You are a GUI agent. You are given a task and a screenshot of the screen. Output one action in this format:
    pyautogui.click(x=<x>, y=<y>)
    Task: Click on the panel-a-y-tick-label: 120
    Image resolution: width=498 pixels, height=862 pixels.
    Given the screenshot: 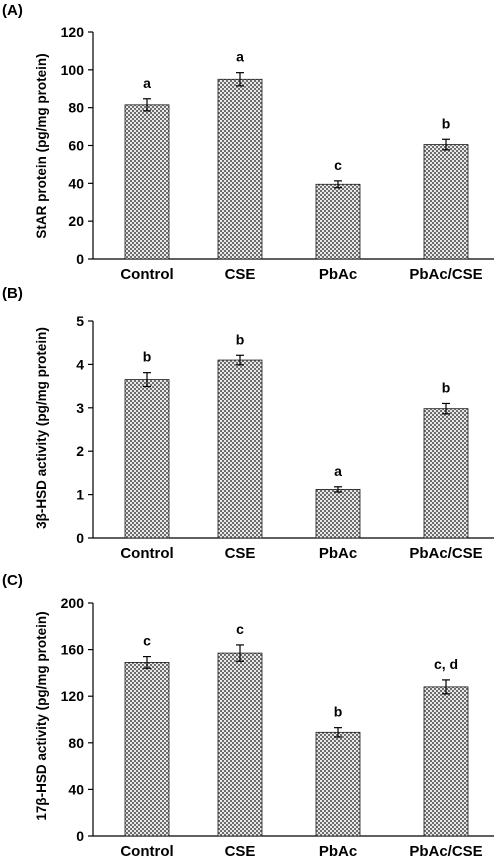 What is the action you would take?
    pyautogui.click(x=73, y=32)
    